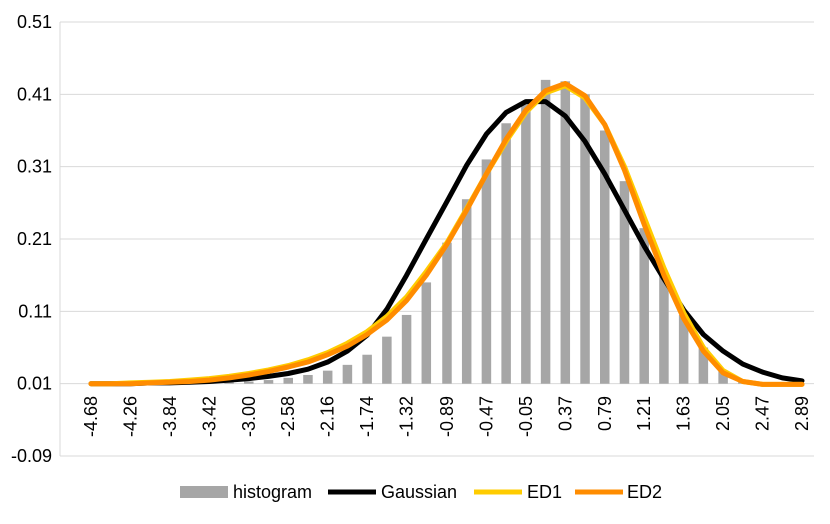 The image size is (830, 524). What do you see at coordinates (407, 416) in the screenshot?
I see `x-tick-label: -1.32` at bounding box center [407, 416].